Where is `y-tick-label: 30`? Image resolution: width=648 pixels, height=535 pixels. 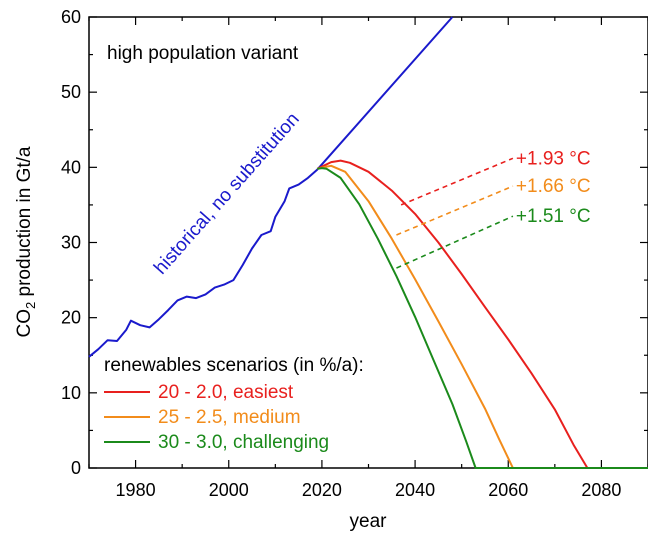
y-tick-label: 30 is located at coordinates (71, 243).